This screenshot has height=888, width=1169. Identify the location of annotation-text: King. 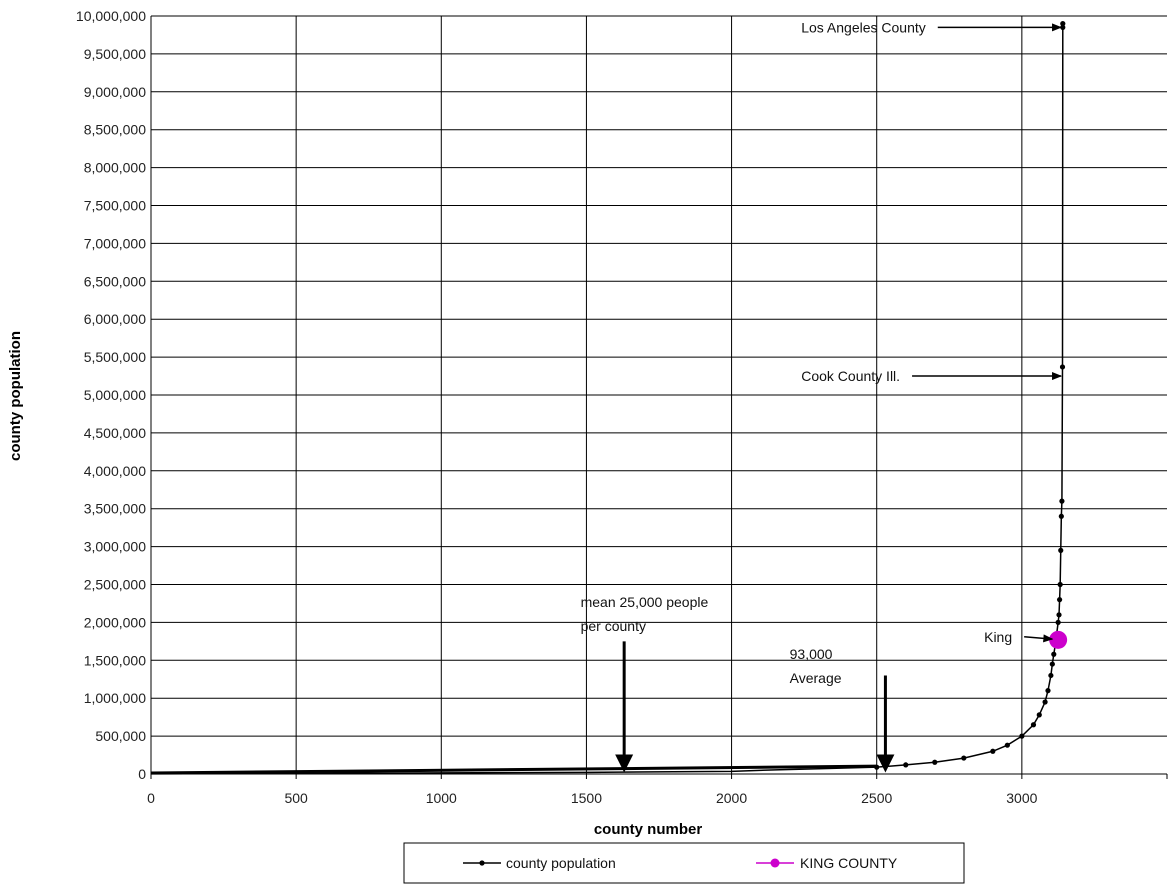
(998, 637).